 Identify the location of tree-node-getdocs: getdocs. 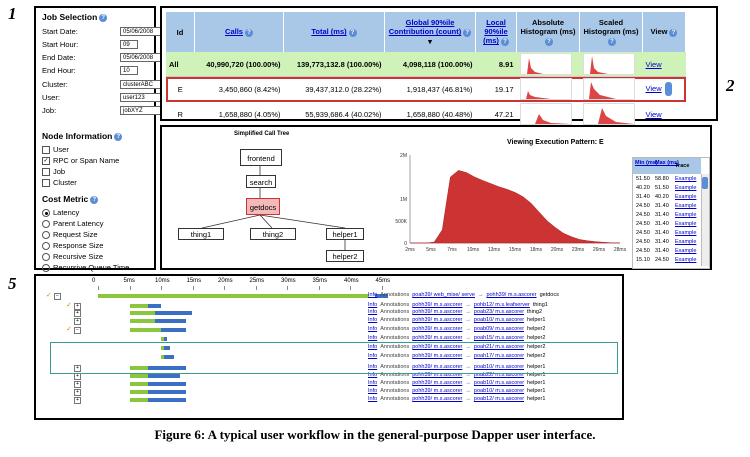
(263, 206).